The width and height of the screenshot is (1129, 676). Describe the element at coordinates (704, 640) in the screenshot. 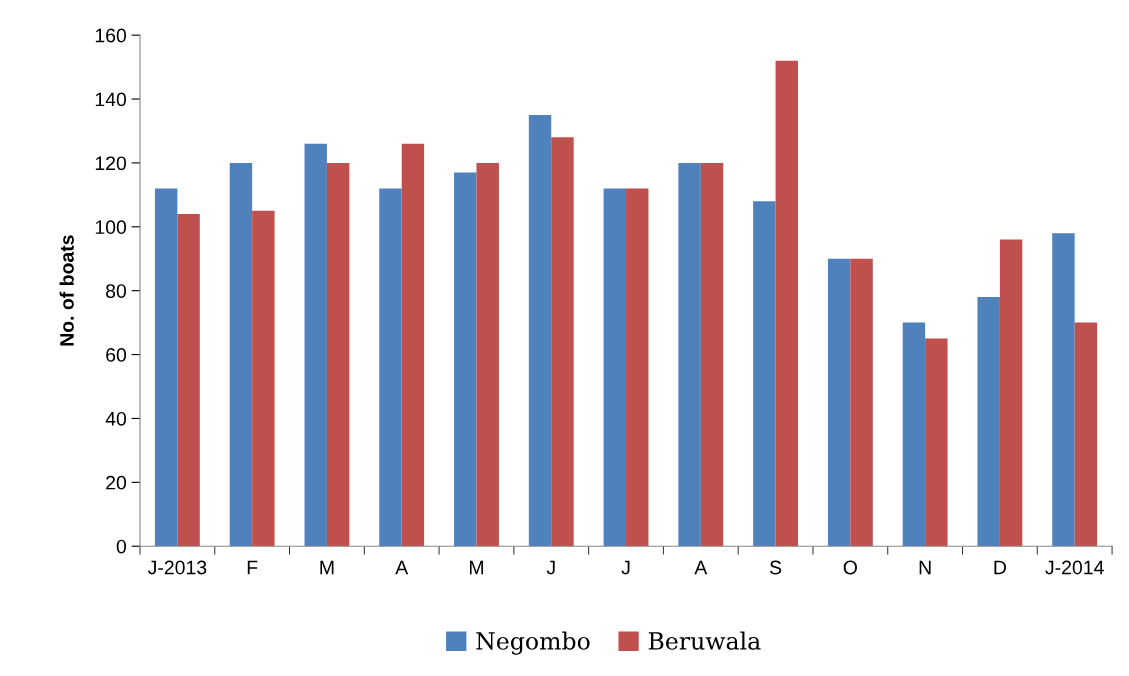

I see `legend-label: Beruwala` at that location.